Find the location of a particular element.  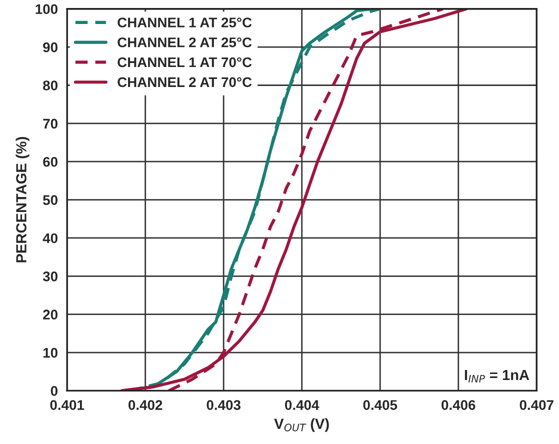

y-tick-label: 60 is located at coordinates (50, 161).